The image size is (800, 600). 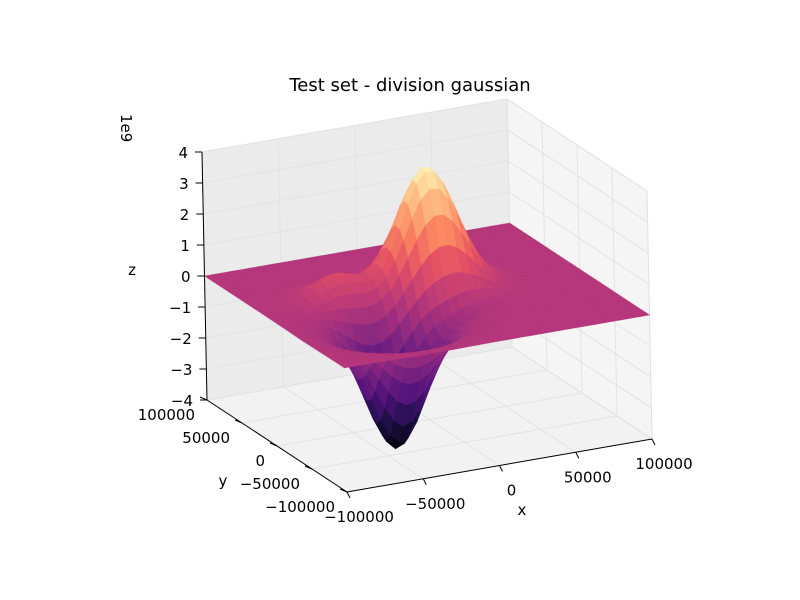 I want to click on z-tick-label: −2, so click(x=181, y=339).